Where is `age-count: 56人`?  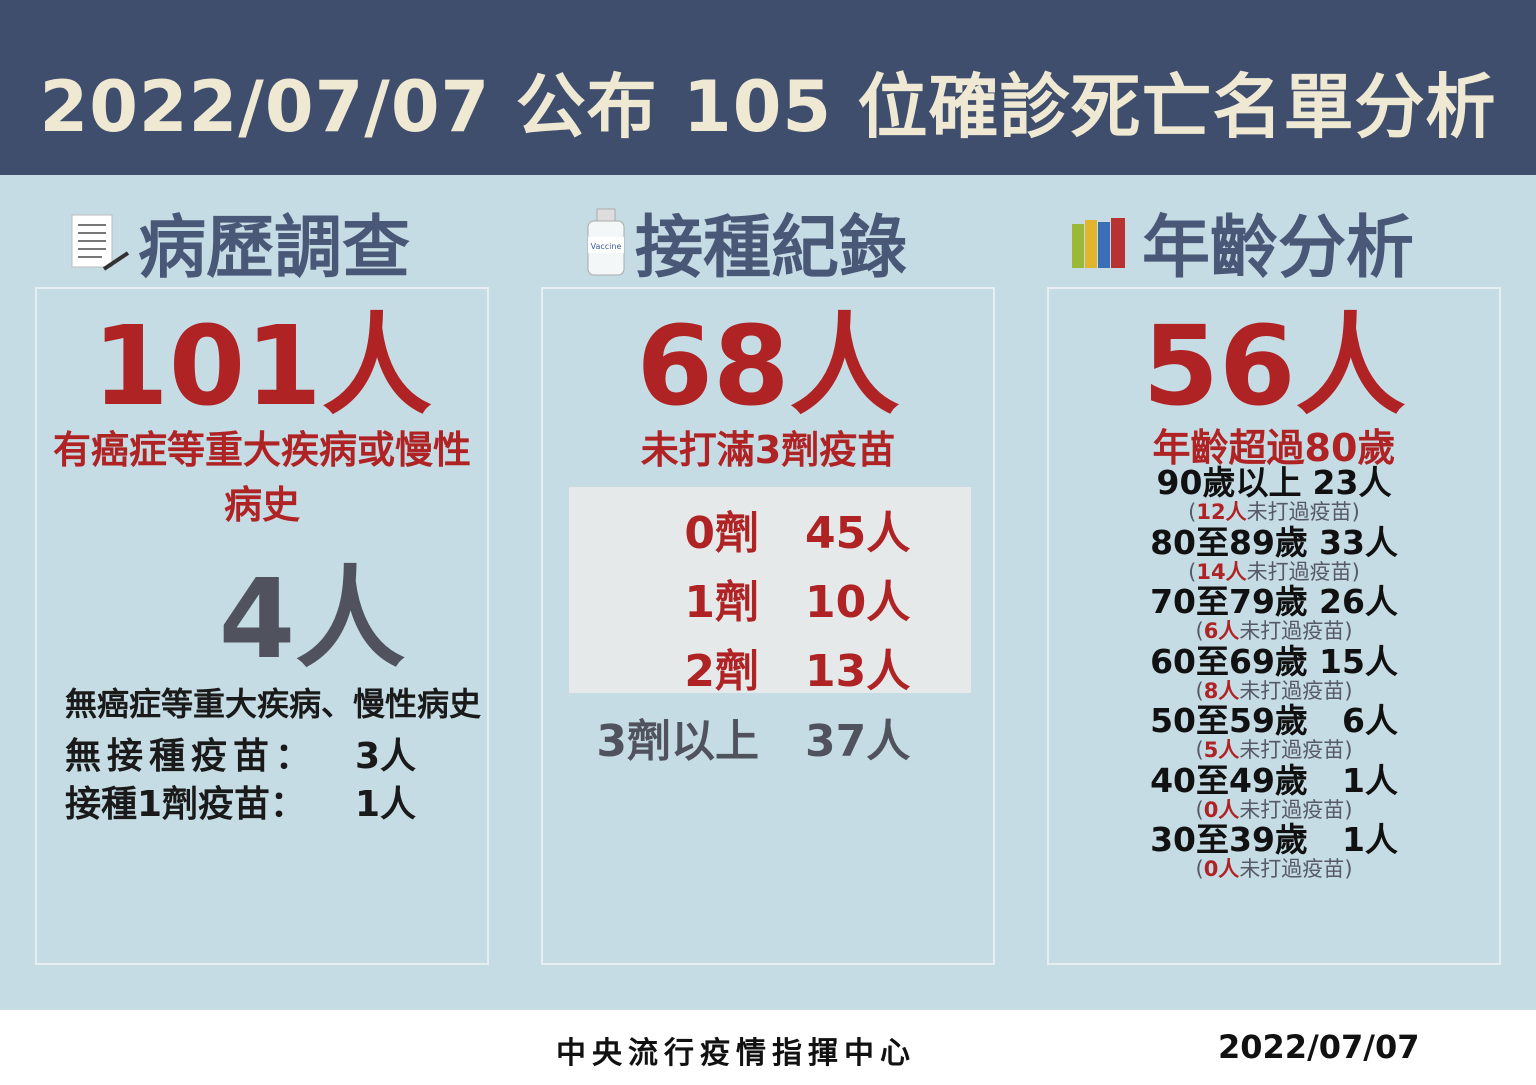
age-count: 56人 is located at coordinates (1274, 366).